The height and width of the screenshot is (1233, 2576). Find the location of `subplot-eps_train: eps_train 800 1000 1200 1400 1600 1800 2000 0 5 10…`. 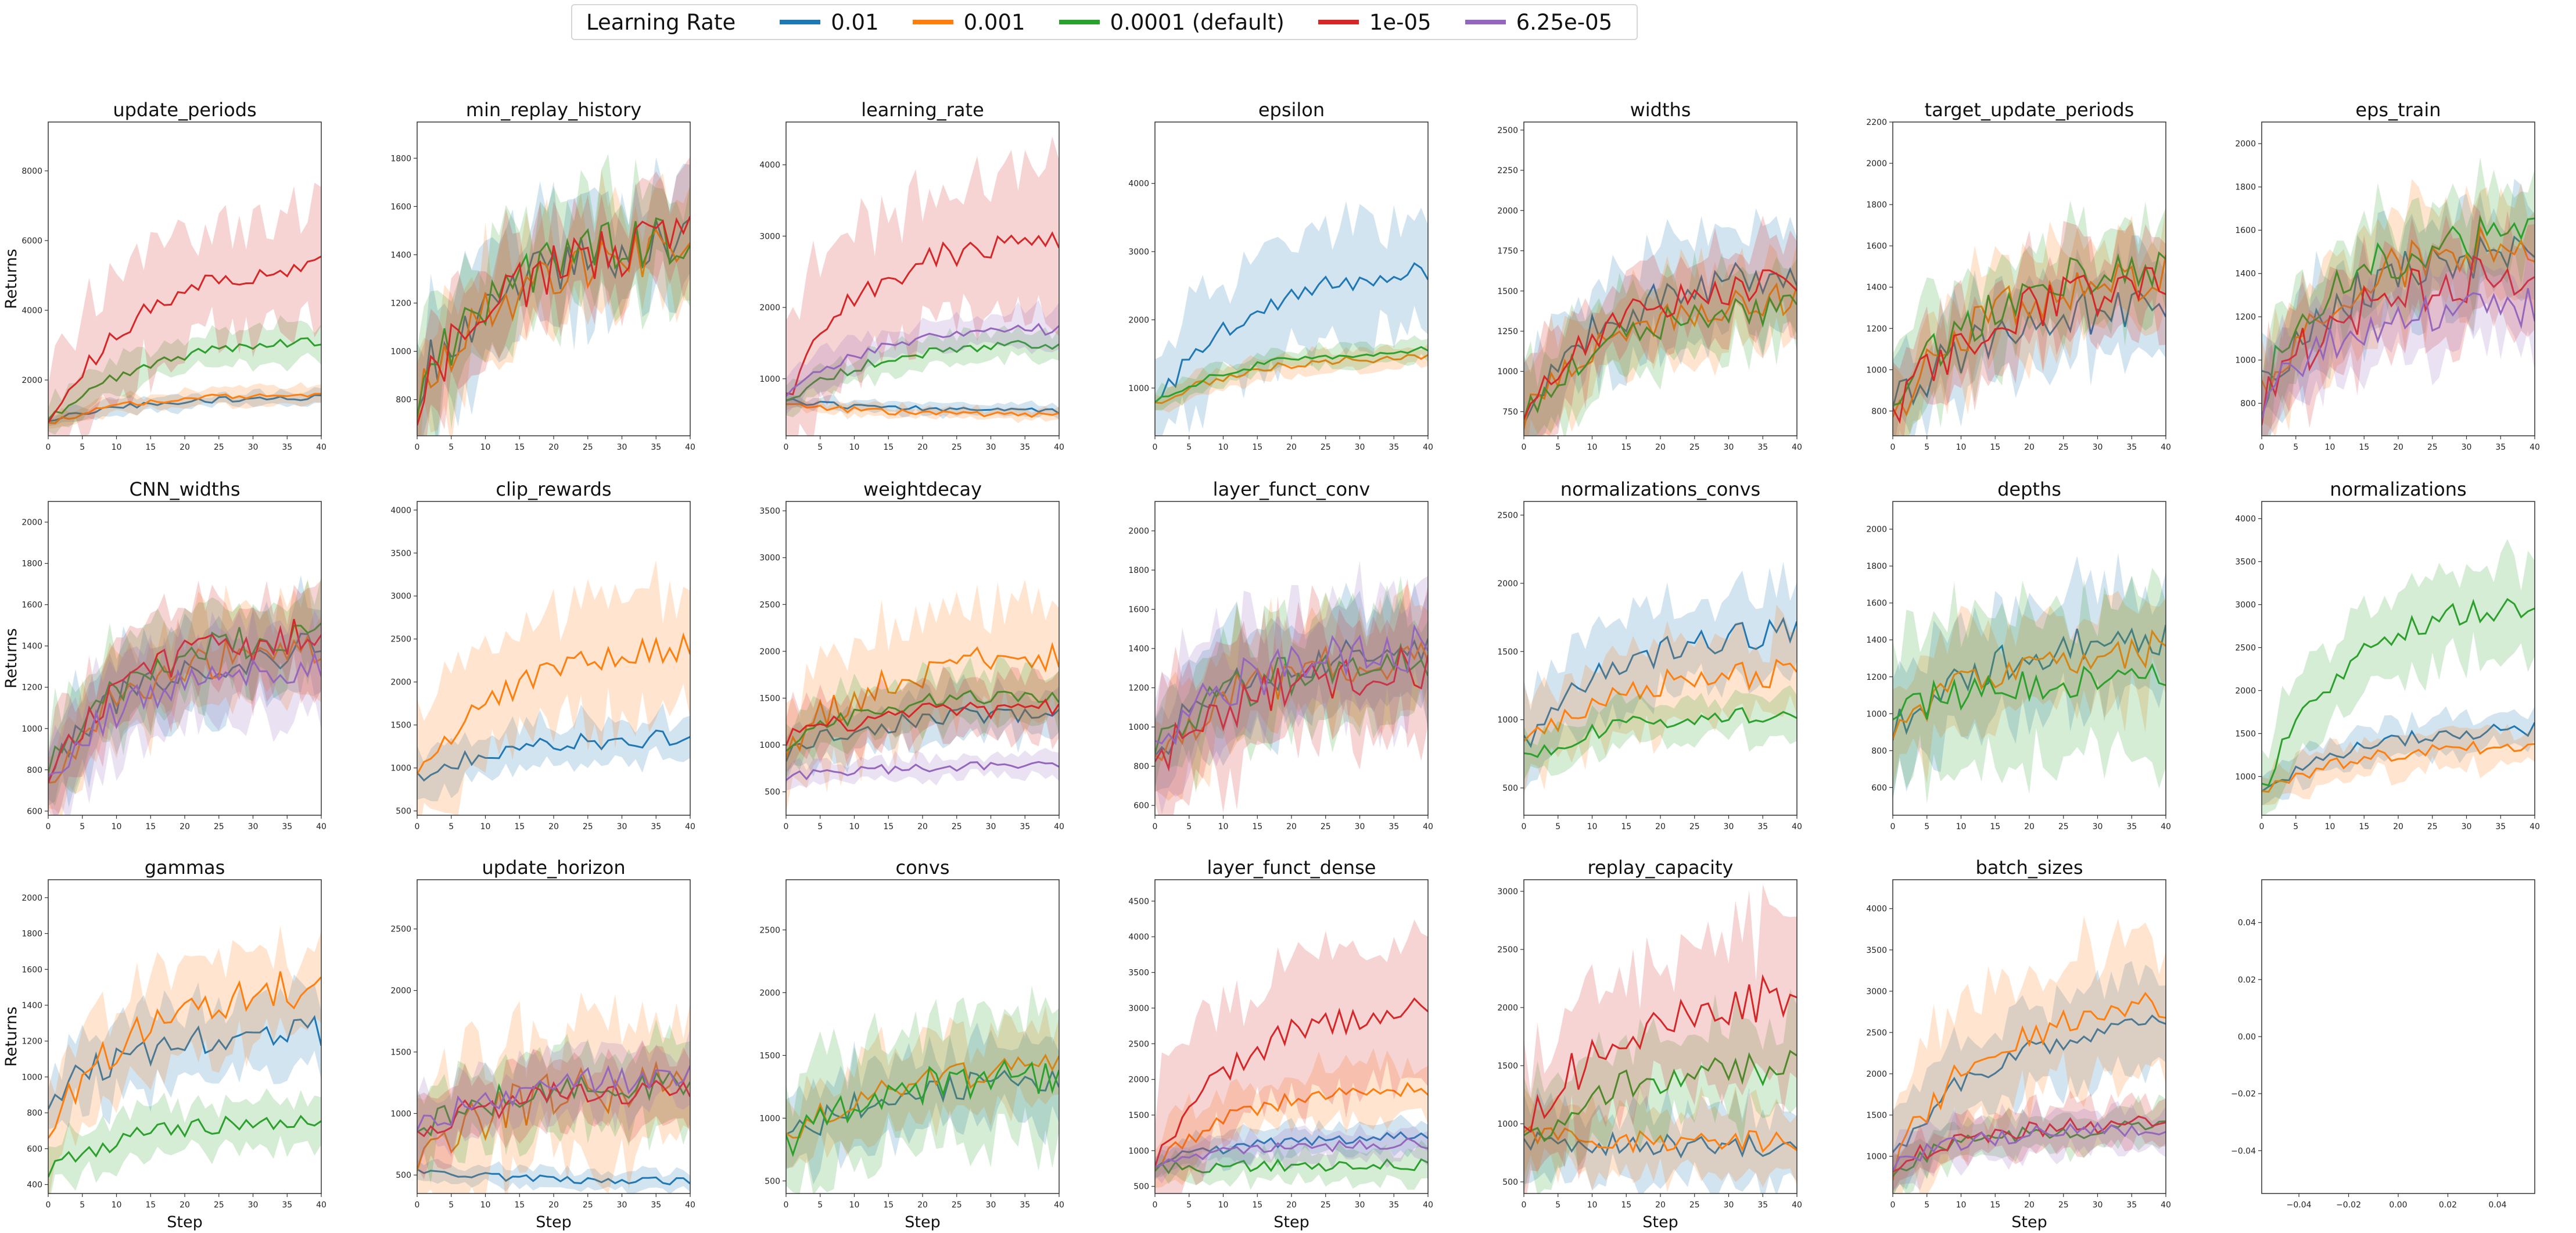

subplot-eps_train: eps_train 800 1000 1200 1400 1600 1800 2000 0 5 10… is located at coordinates (2387, 275).